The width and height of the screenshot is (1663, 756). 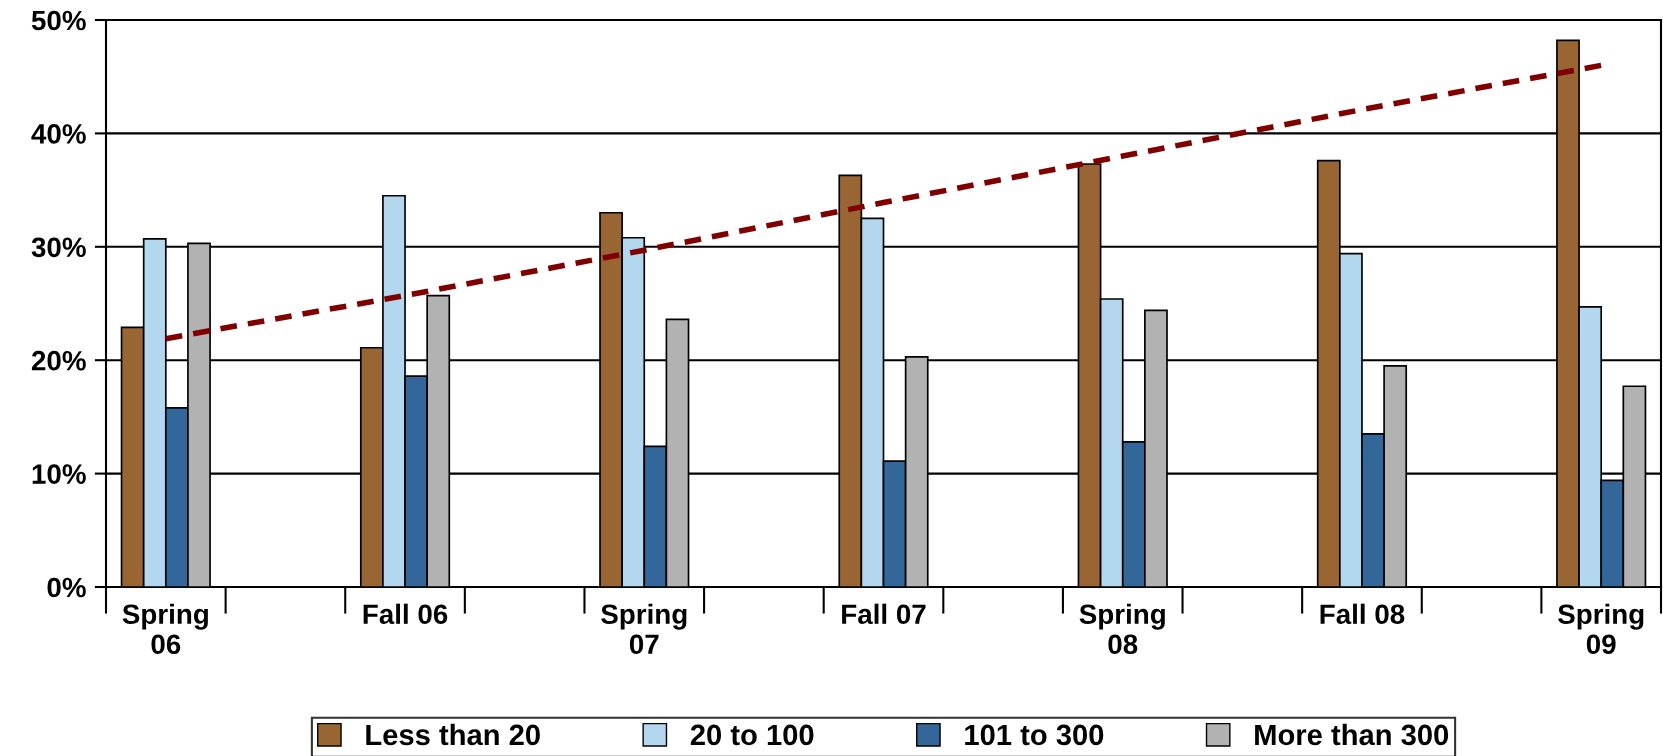 I want to click on y-tick-label: 0%, so click(x=66, y=587).